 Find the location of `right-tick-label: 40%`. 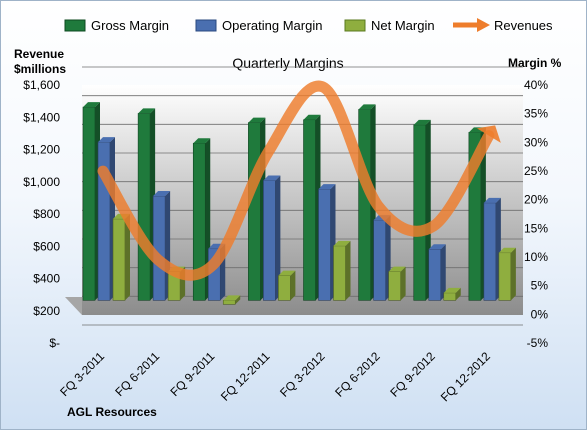

right-tick-label: 40% is located at coordinates (536, 85).